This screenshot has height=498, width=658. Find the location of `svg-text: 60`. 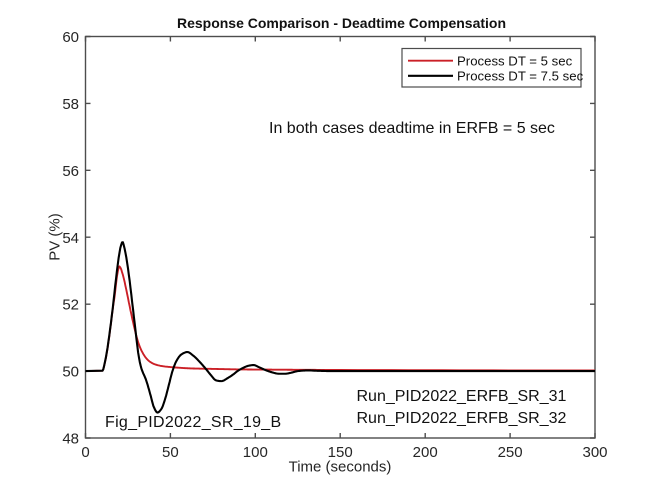

svg-text: 60 is located at coordinates (70, 37).